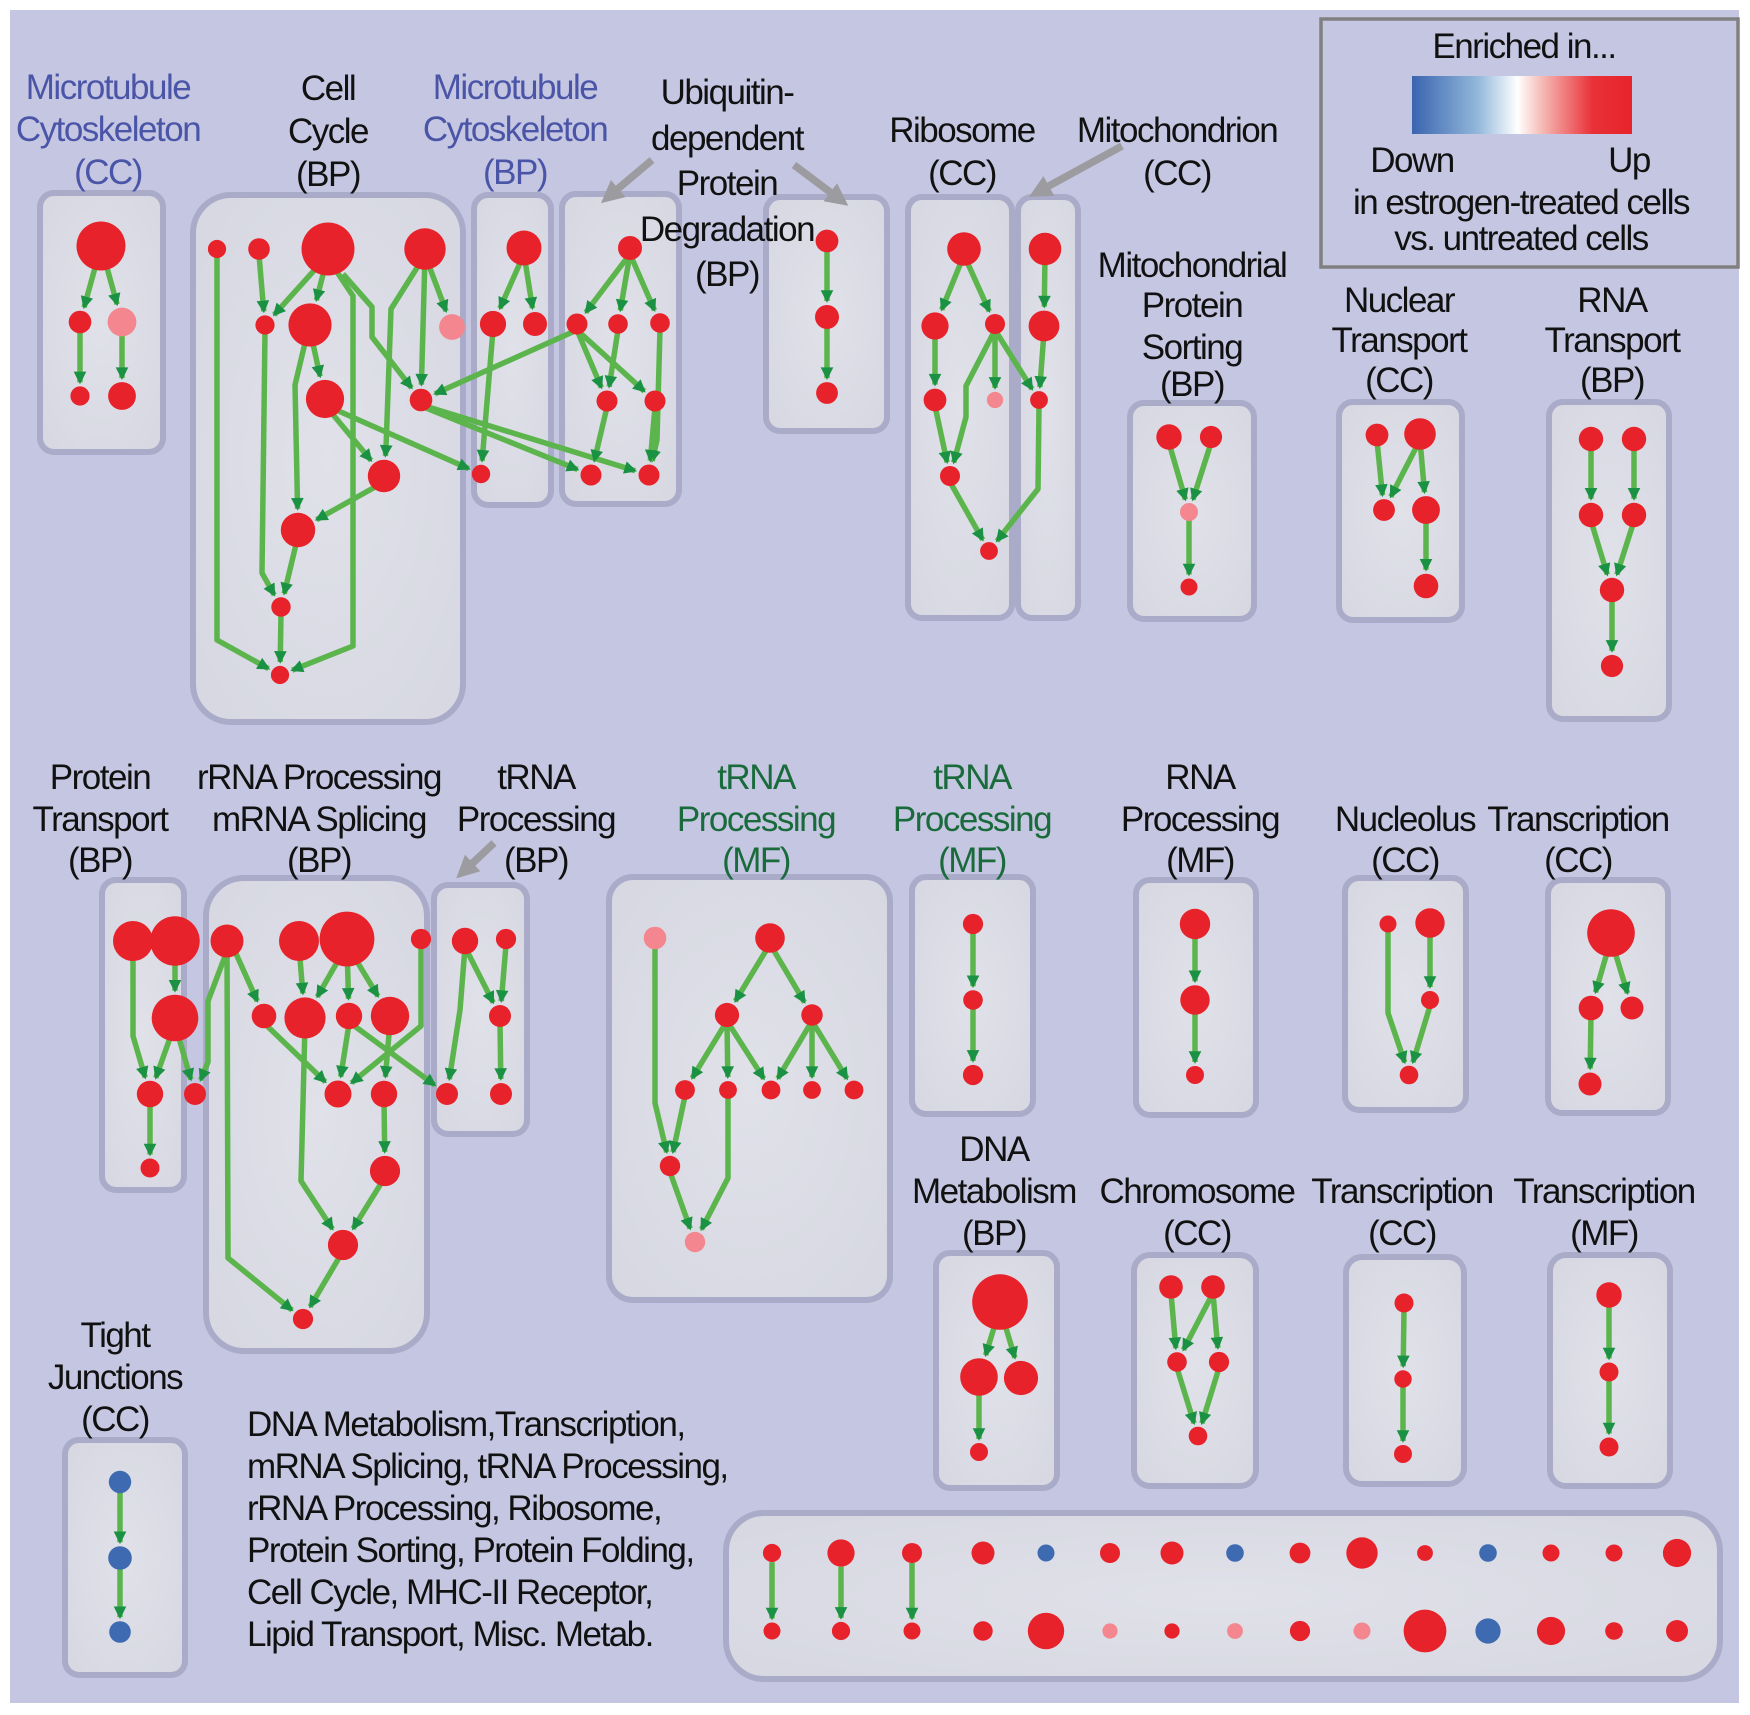 This screenshot has width=1750, height=1715. What do you see at coordinates (728, 92) in the screenshot?
I see `svg-text: Ubiquitin-` at bounding box center [728, 92].